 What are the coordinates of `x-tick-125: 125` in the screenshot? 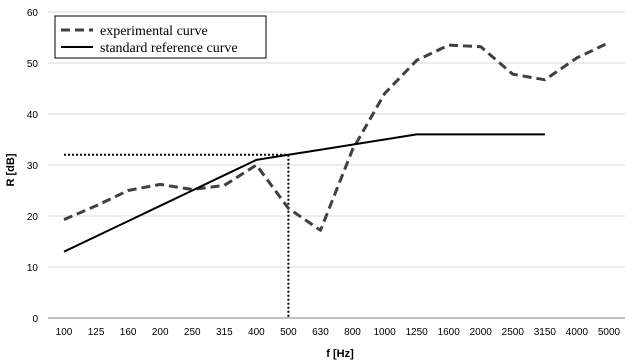 It's located at (96, 332).